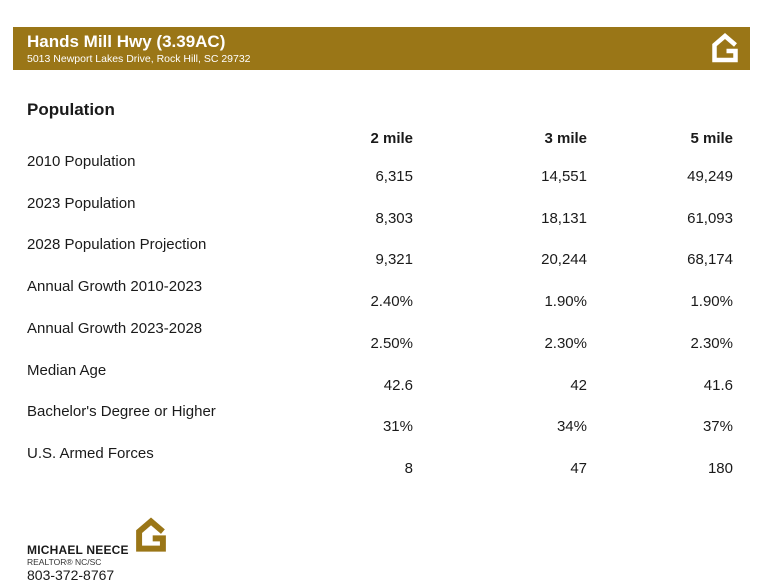 This screenshot has height=588, width=765. What do you see at coordinates (81, 161) in the screenshot?
I see `row-label: 2010 Population` at bounding box center [81, 161].